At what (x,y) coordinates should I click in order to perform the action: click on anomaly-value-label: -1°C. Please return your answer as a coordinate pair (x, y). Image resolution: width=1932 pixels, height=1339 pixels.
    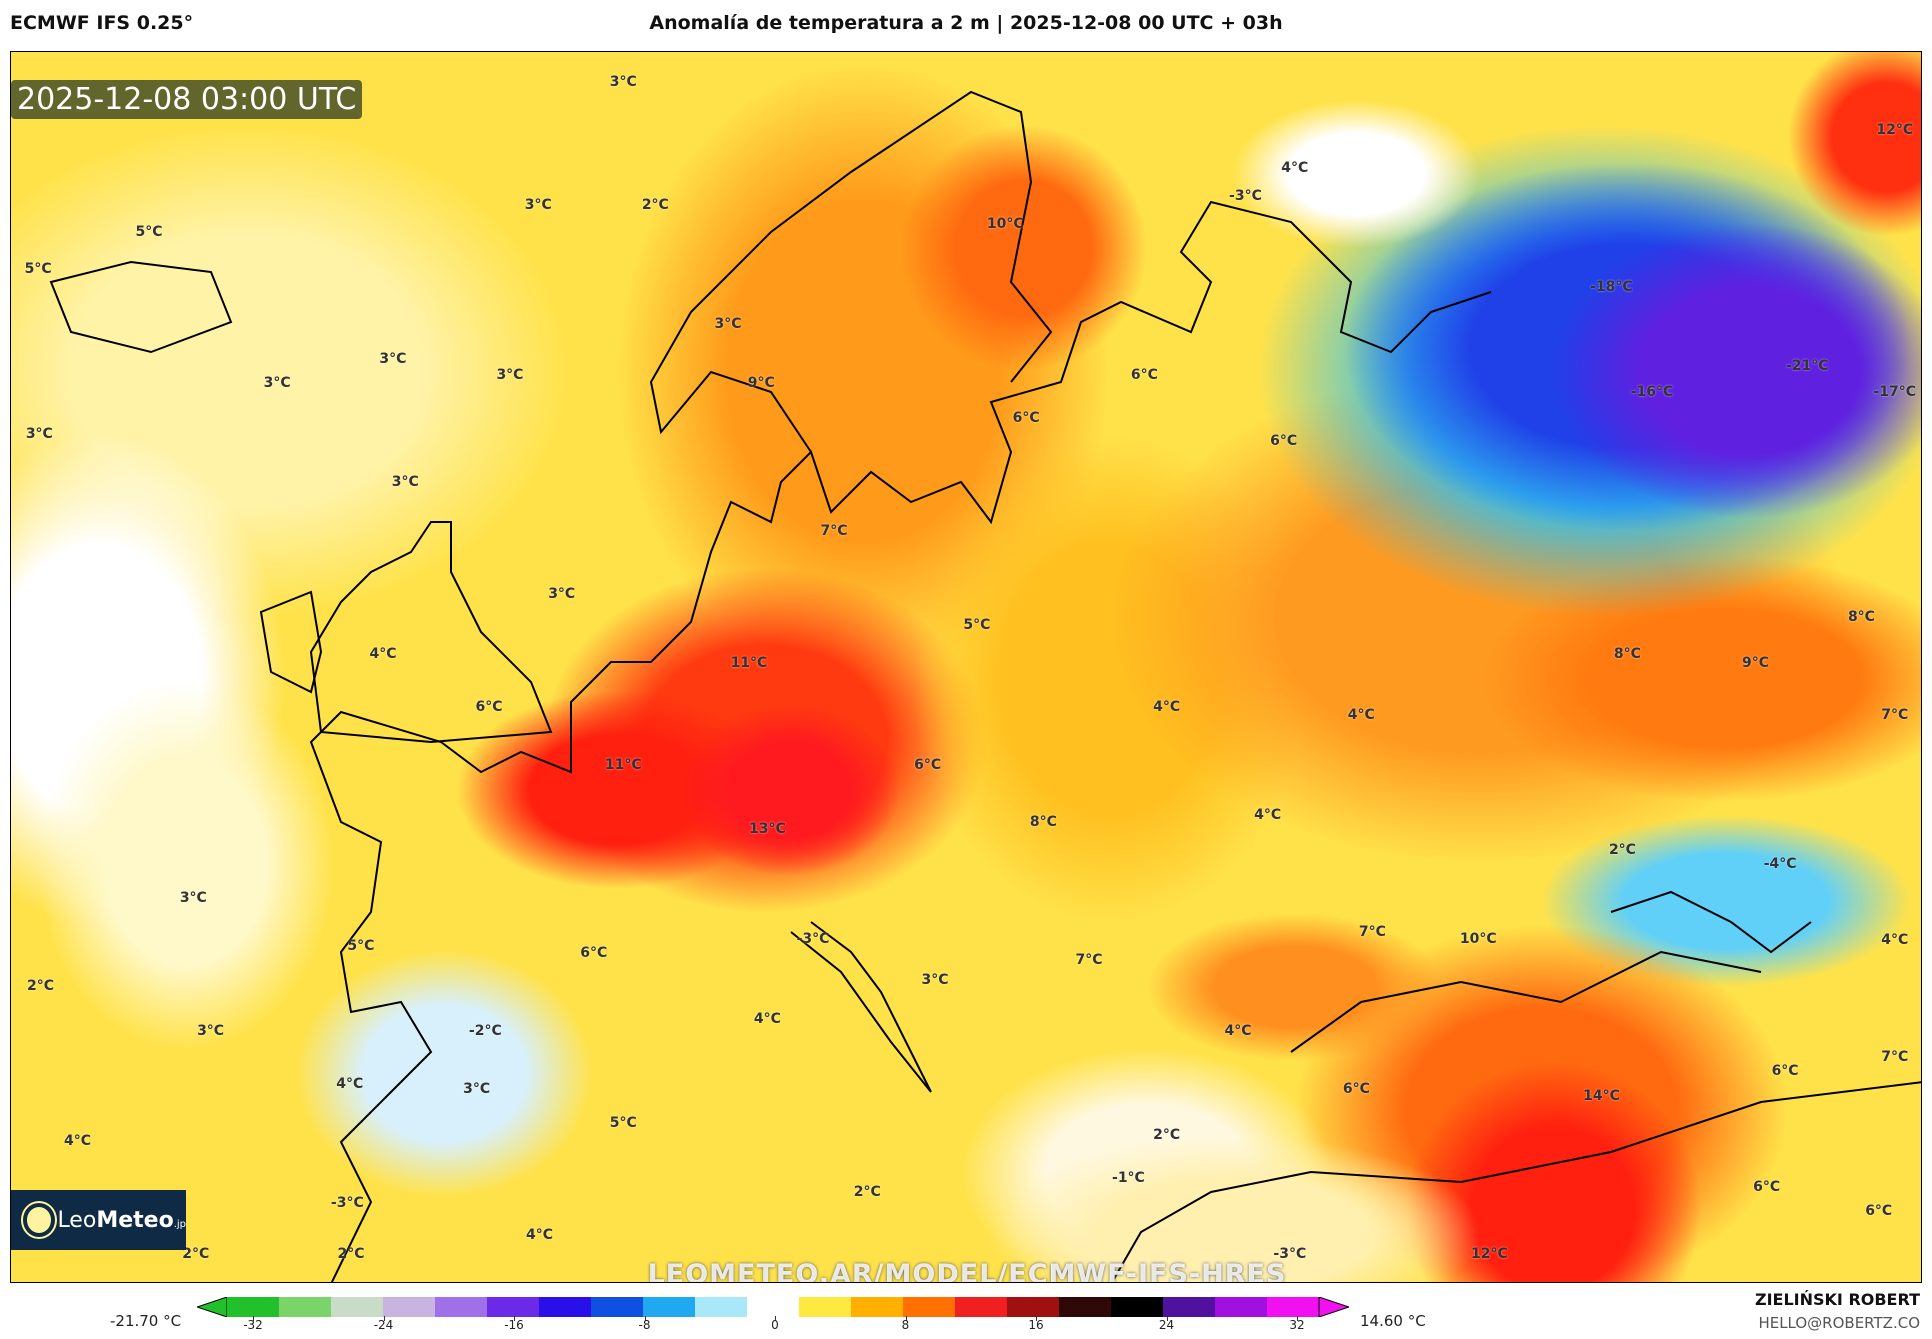
    Looking at the image, I should click on (1128, 1178).